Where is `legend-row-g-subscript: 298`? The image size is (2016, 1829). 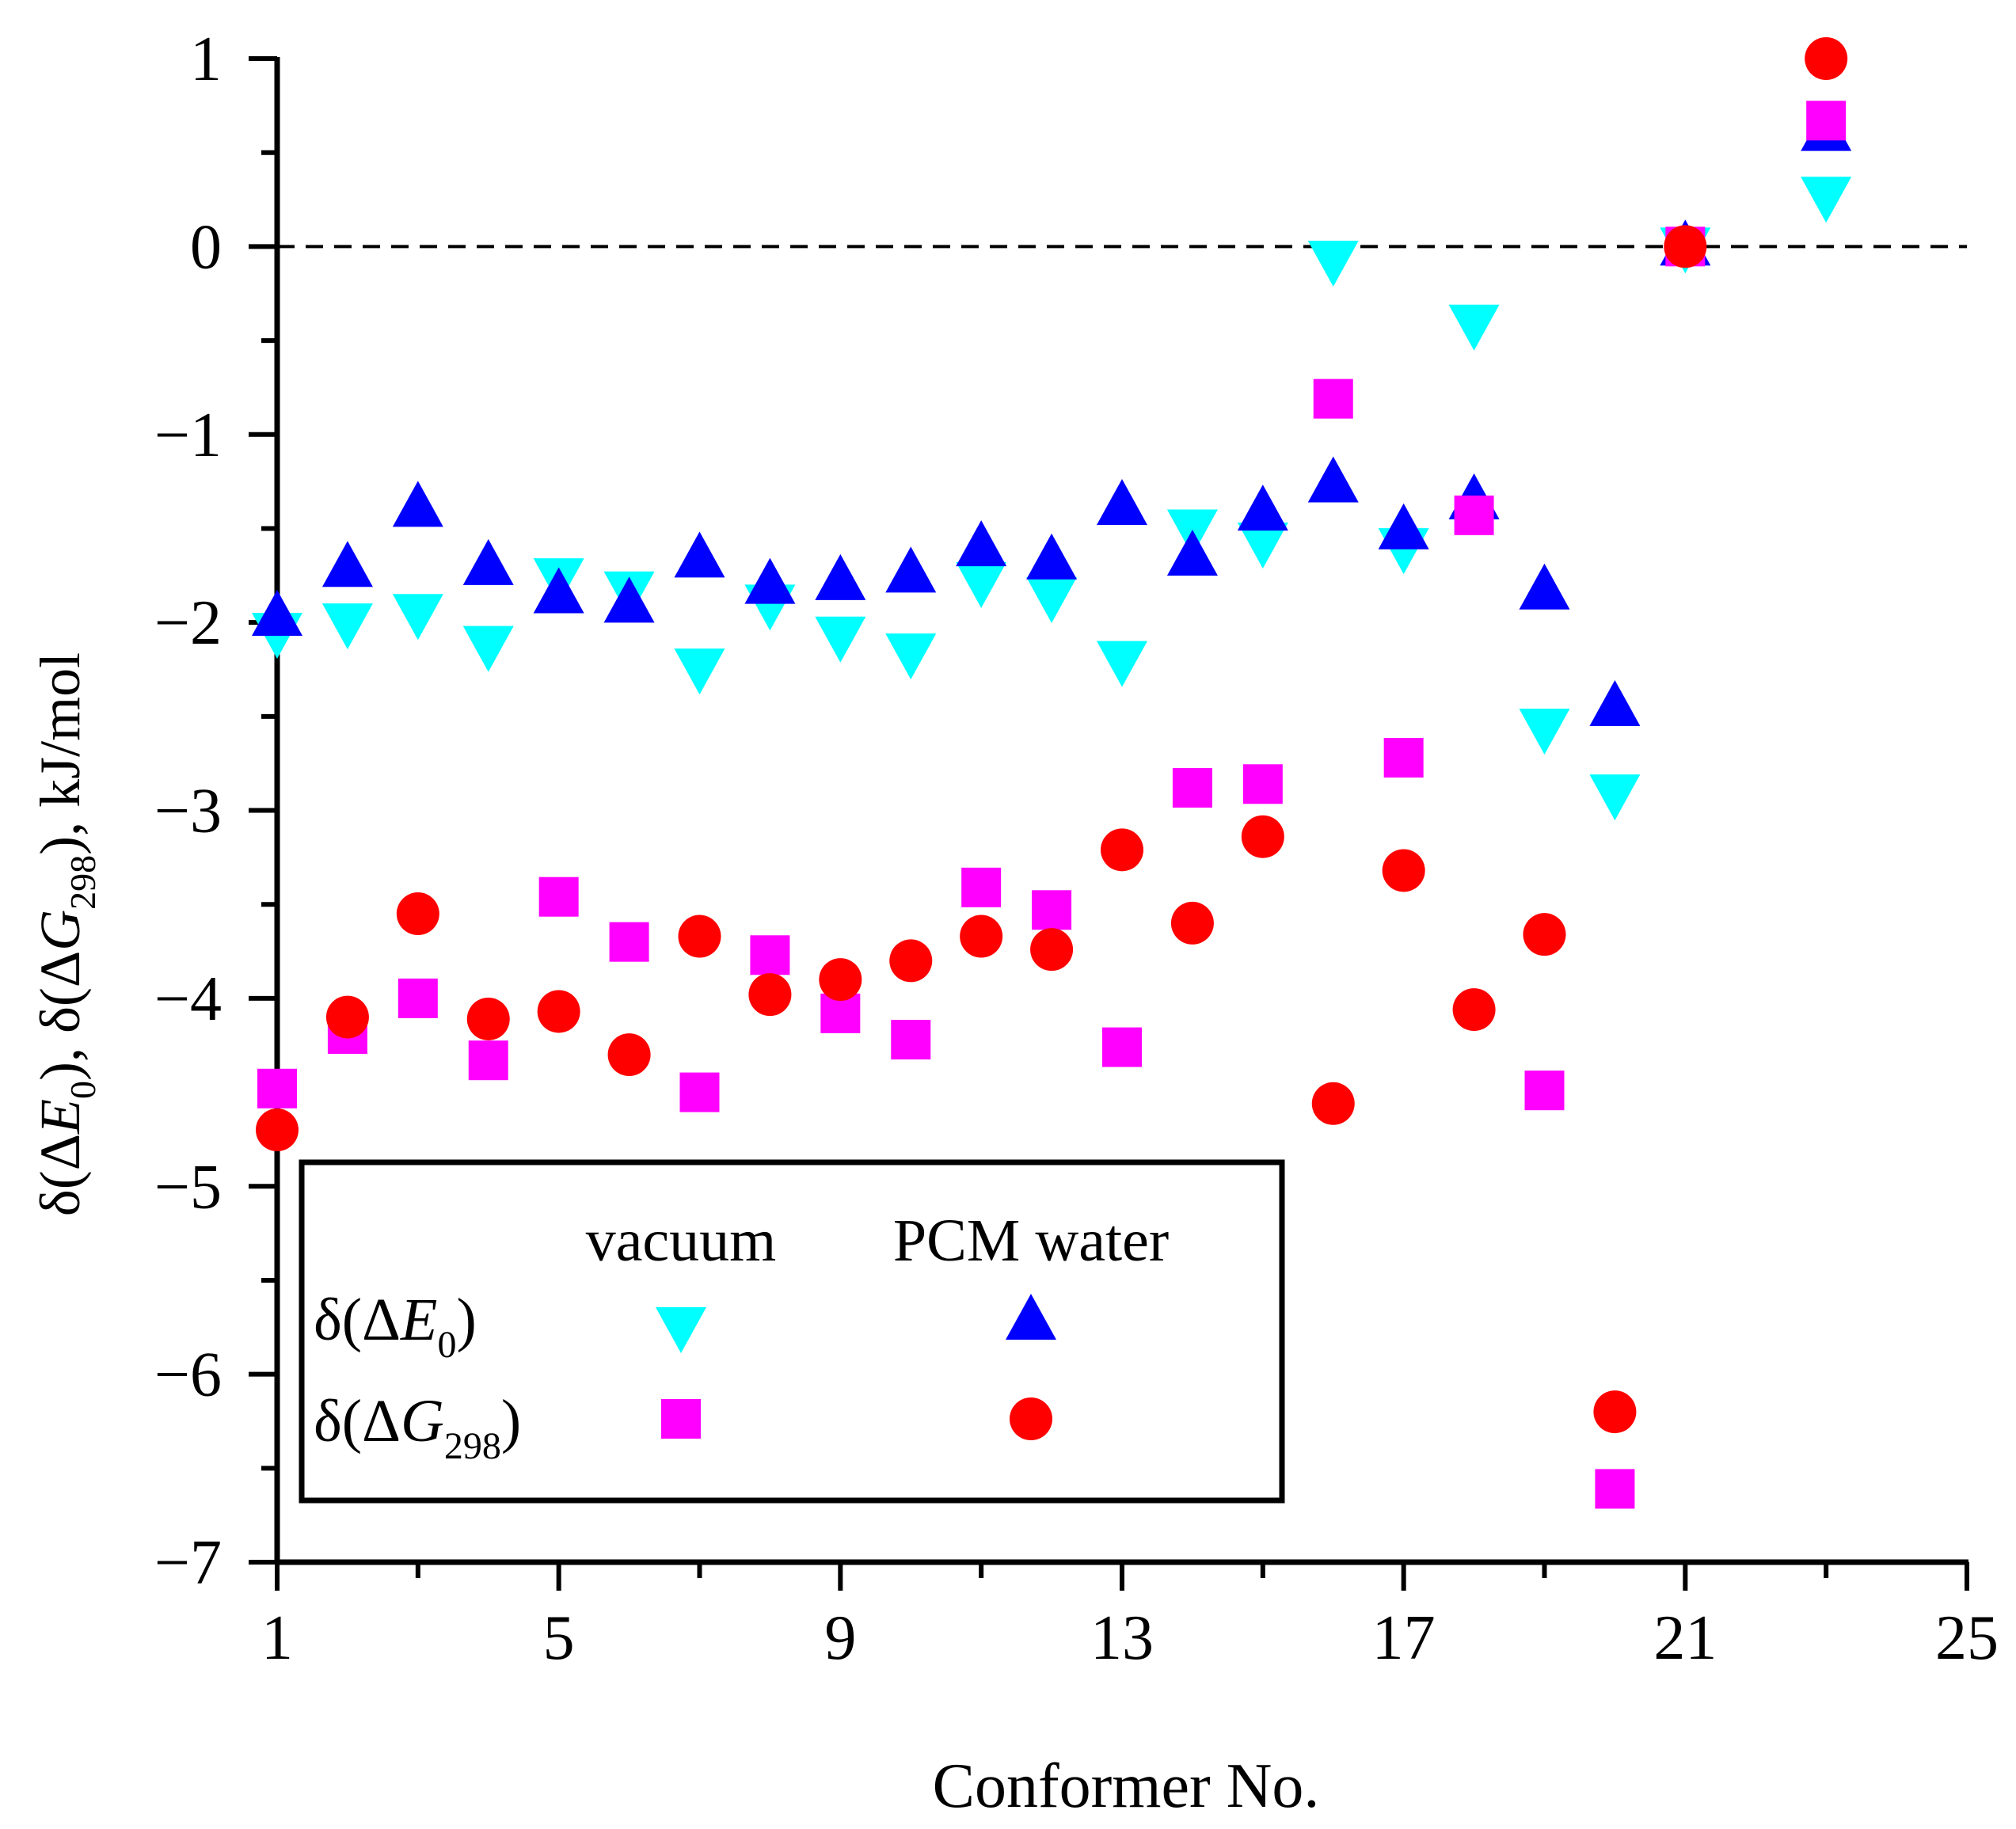 legend-row-g-subscript: 298 is located at coordinates (472, 1446).